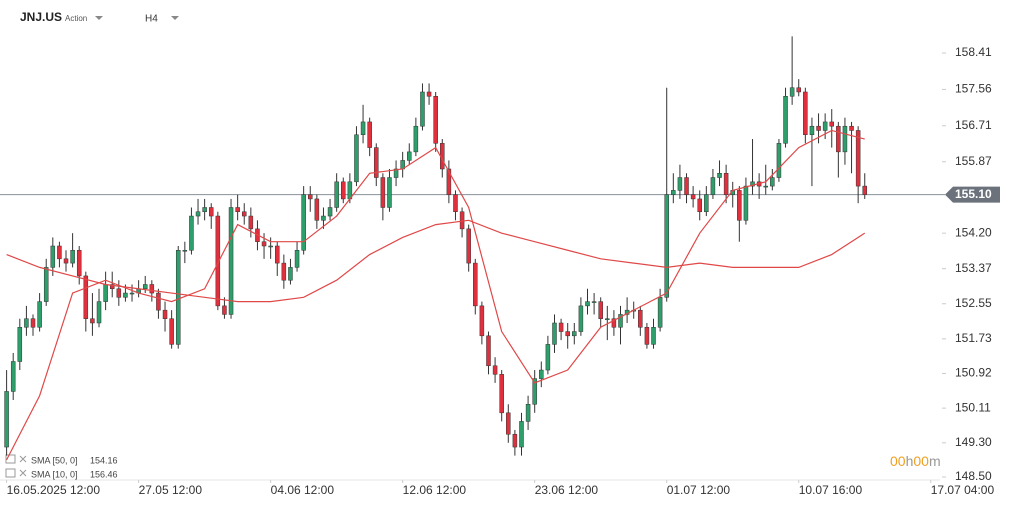 This screenshot has width=1016, height=507. I want to click on x-tick-label: 10.07 16:00, so click(831, 490).